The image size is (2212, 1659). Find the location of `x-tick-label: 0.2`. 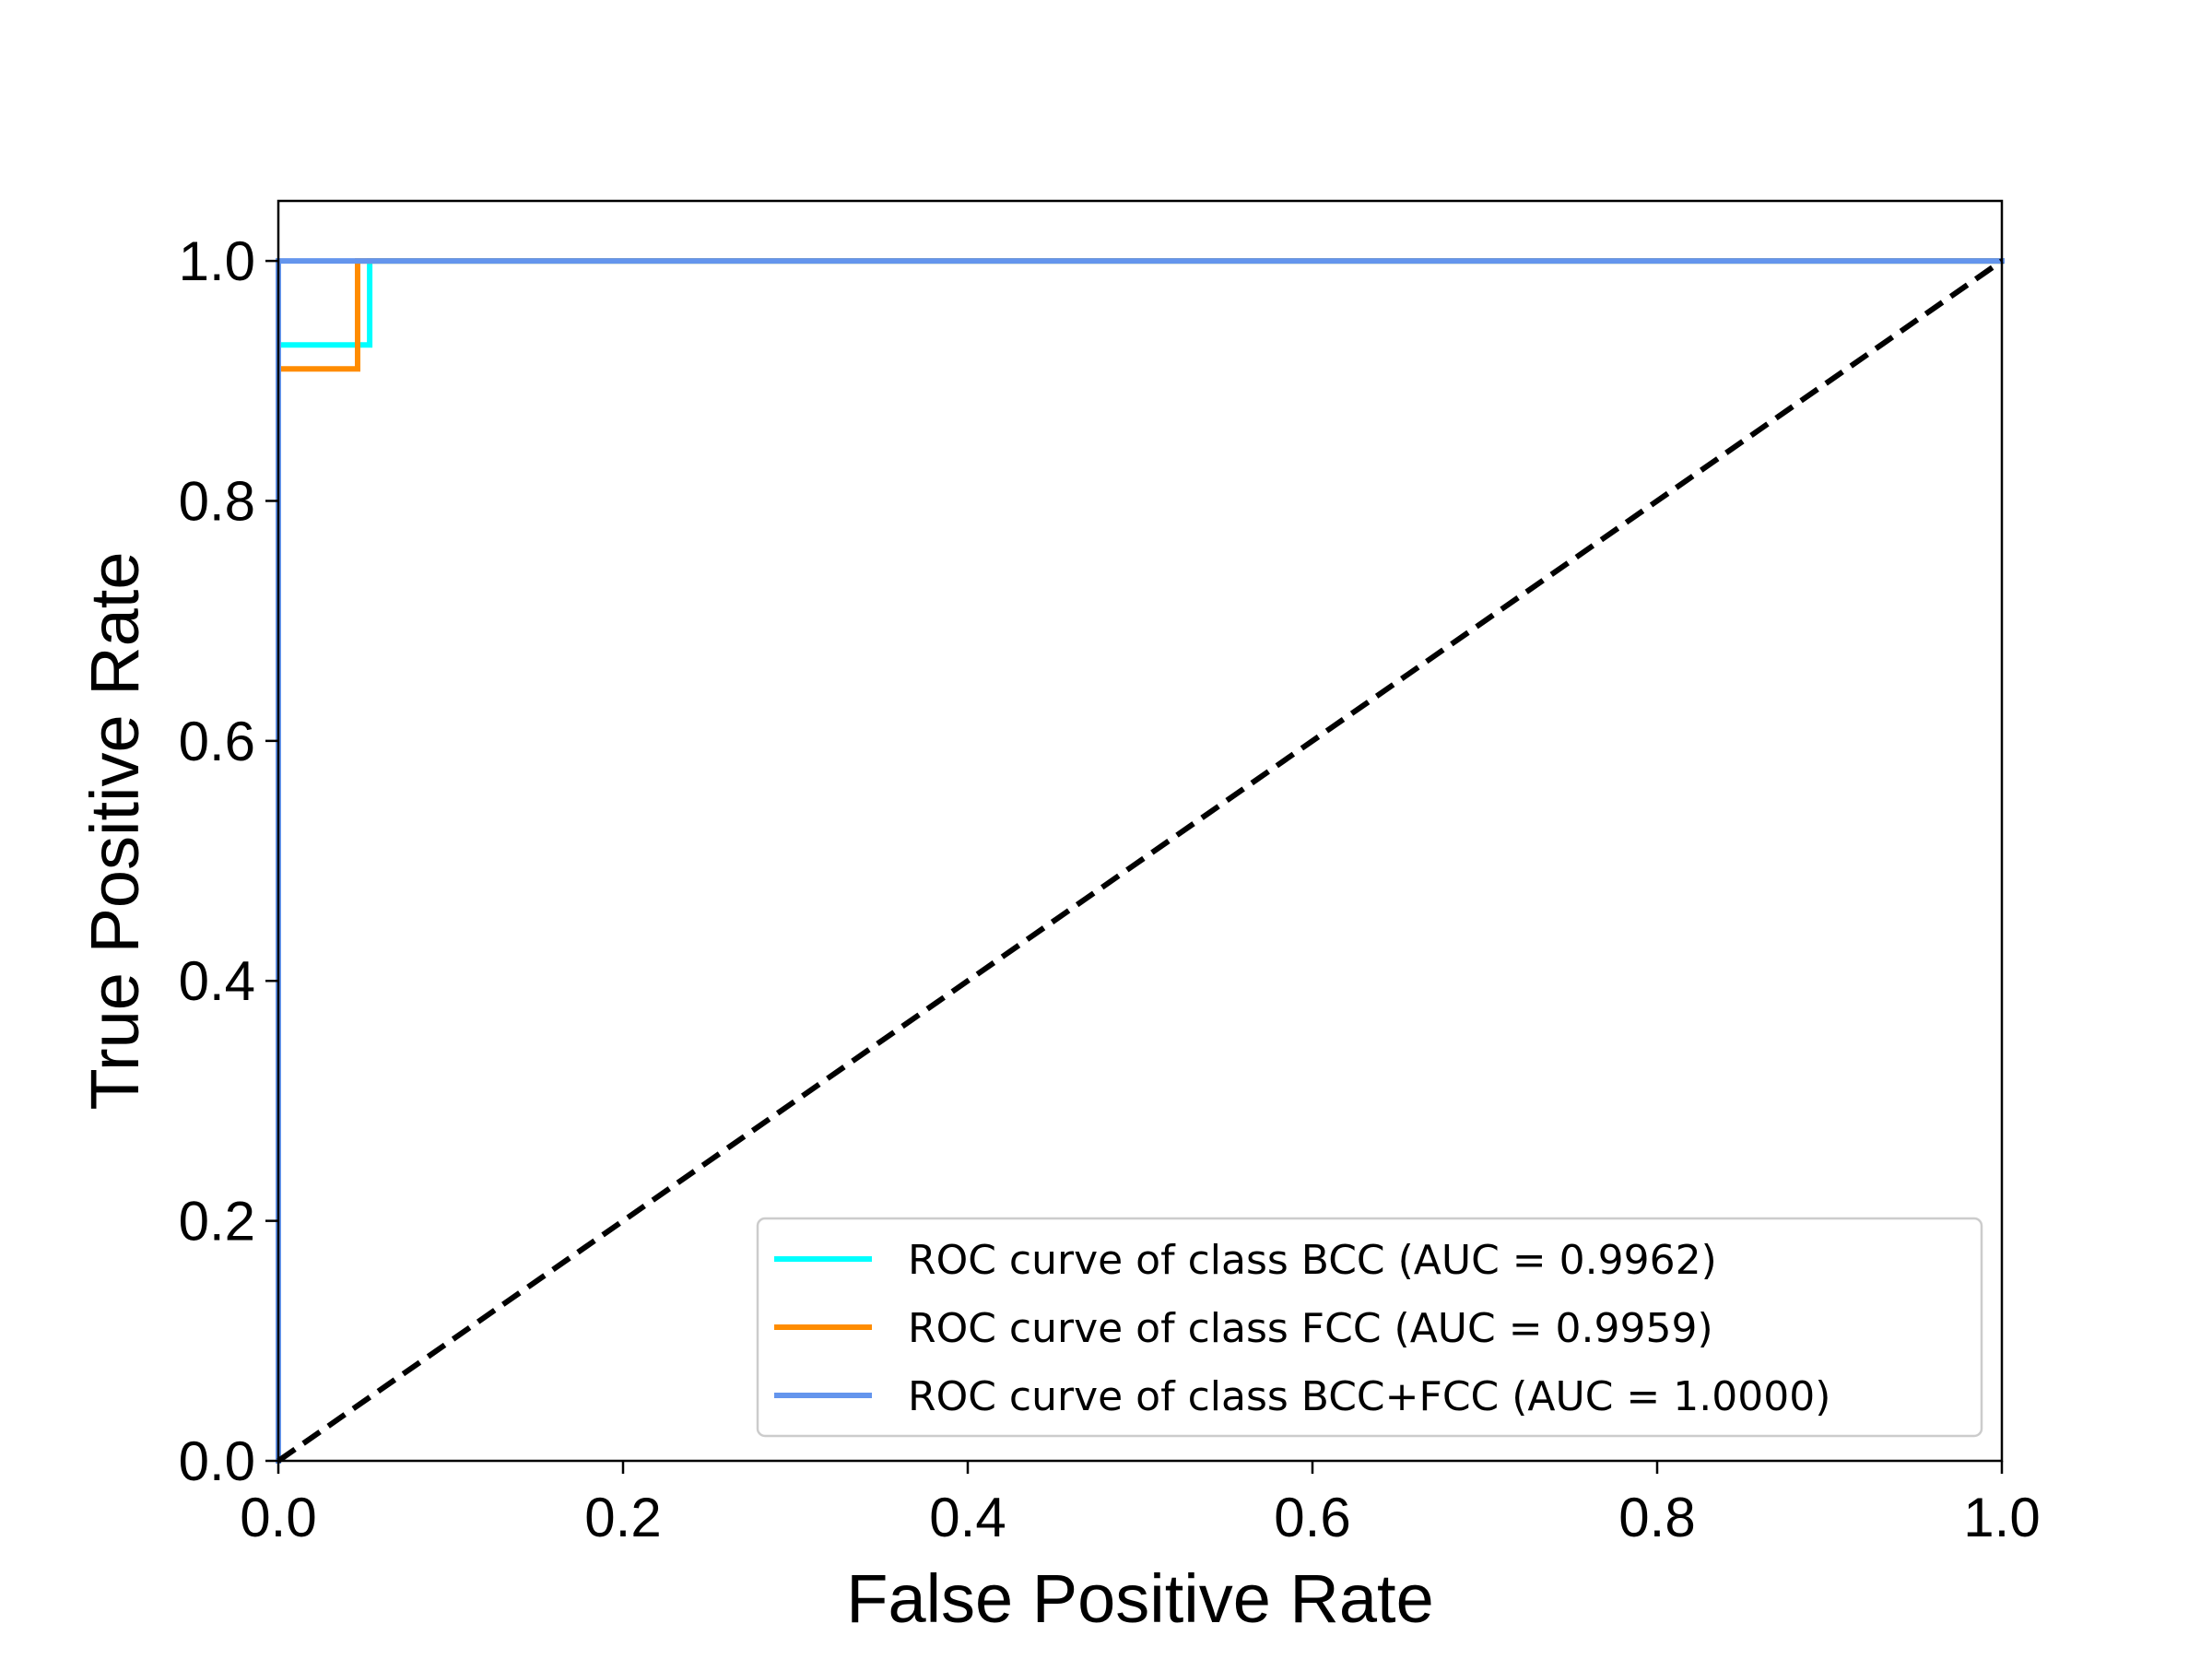

x-tick-label: 0.2 is located at coordinates (622, 1517).